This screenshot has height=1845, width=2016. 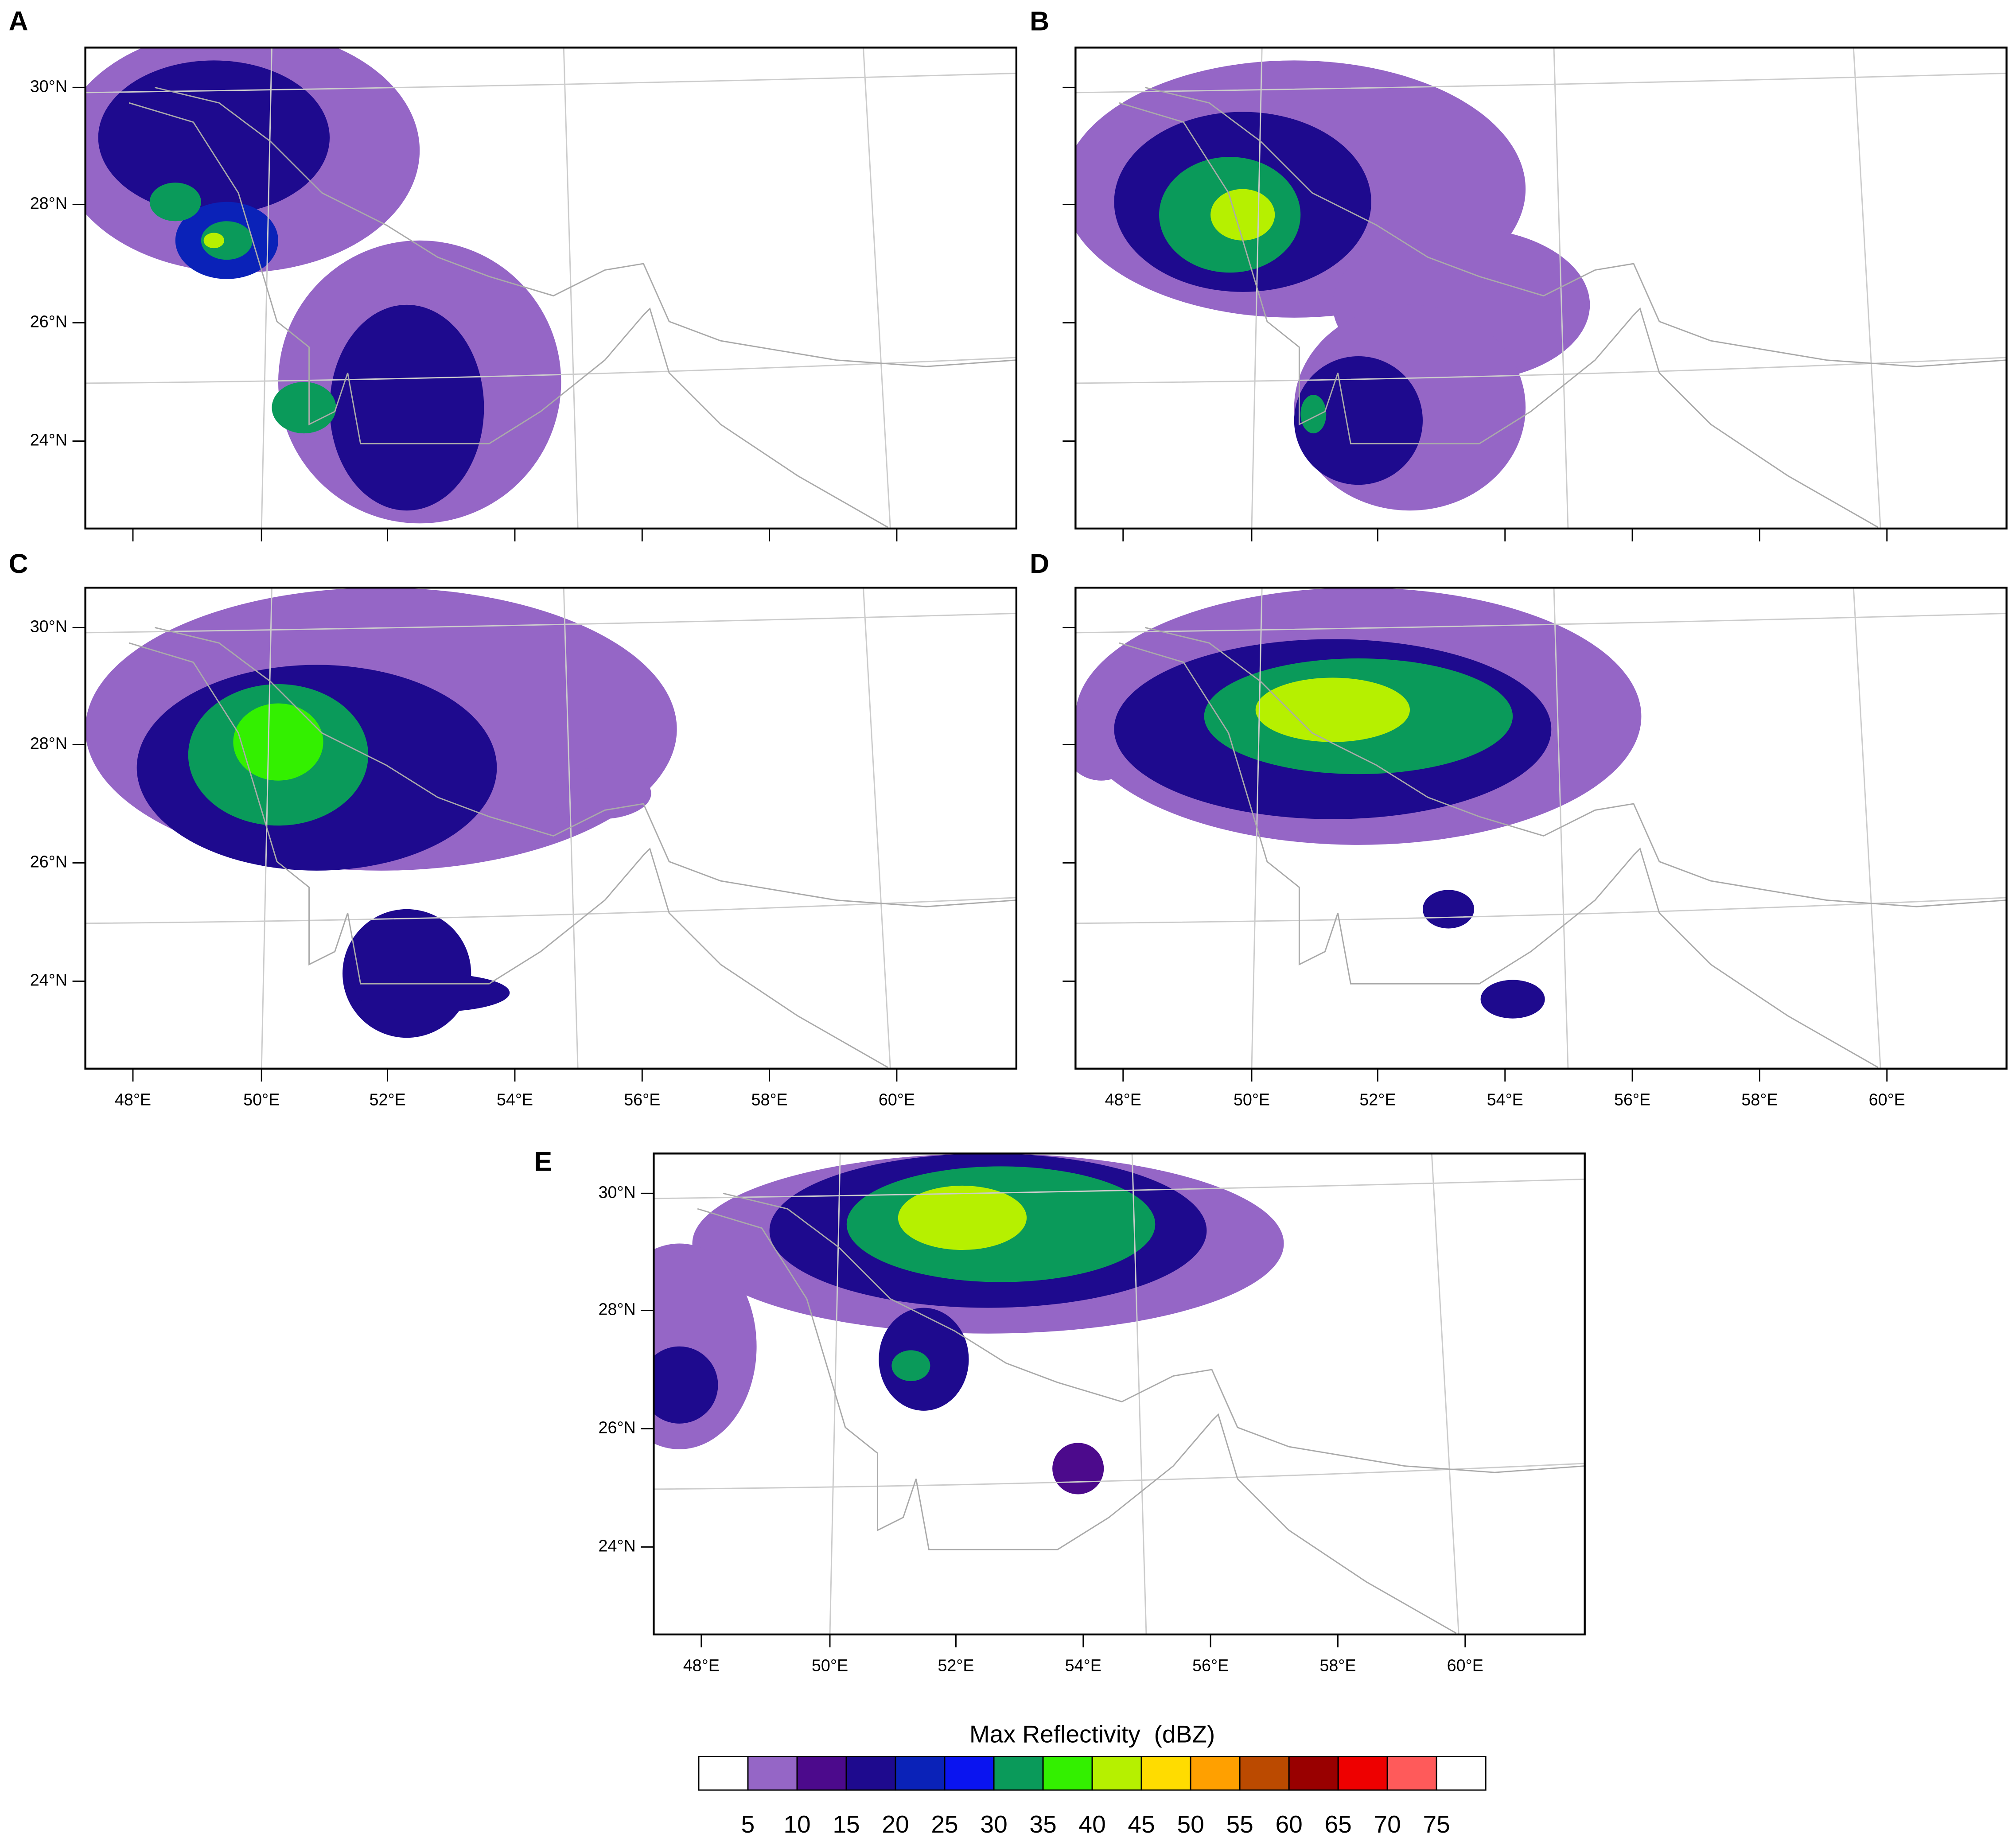 What do you see at coordinates (847, 1824) in the screenshot?
I see `colorbar-label: 15` at bounding box center [847, 1824].